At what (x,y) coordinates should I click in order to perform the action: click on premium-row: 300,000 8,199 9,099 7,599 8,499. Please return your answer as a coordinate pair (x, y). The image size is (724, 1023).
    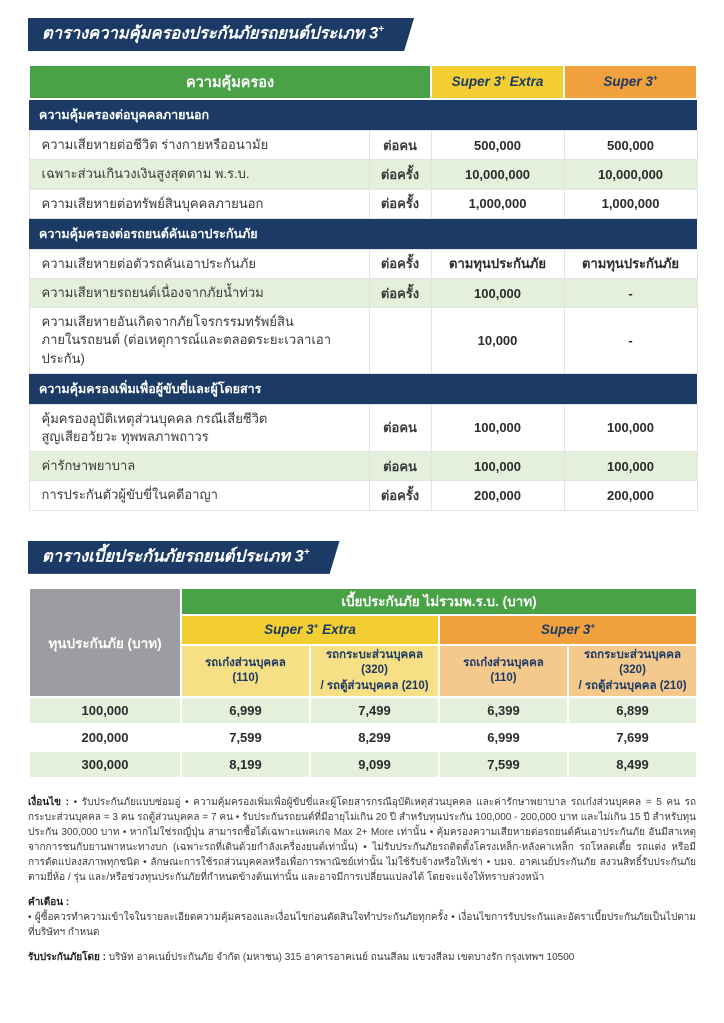
    Looking at the image, I should click on (363, 765).